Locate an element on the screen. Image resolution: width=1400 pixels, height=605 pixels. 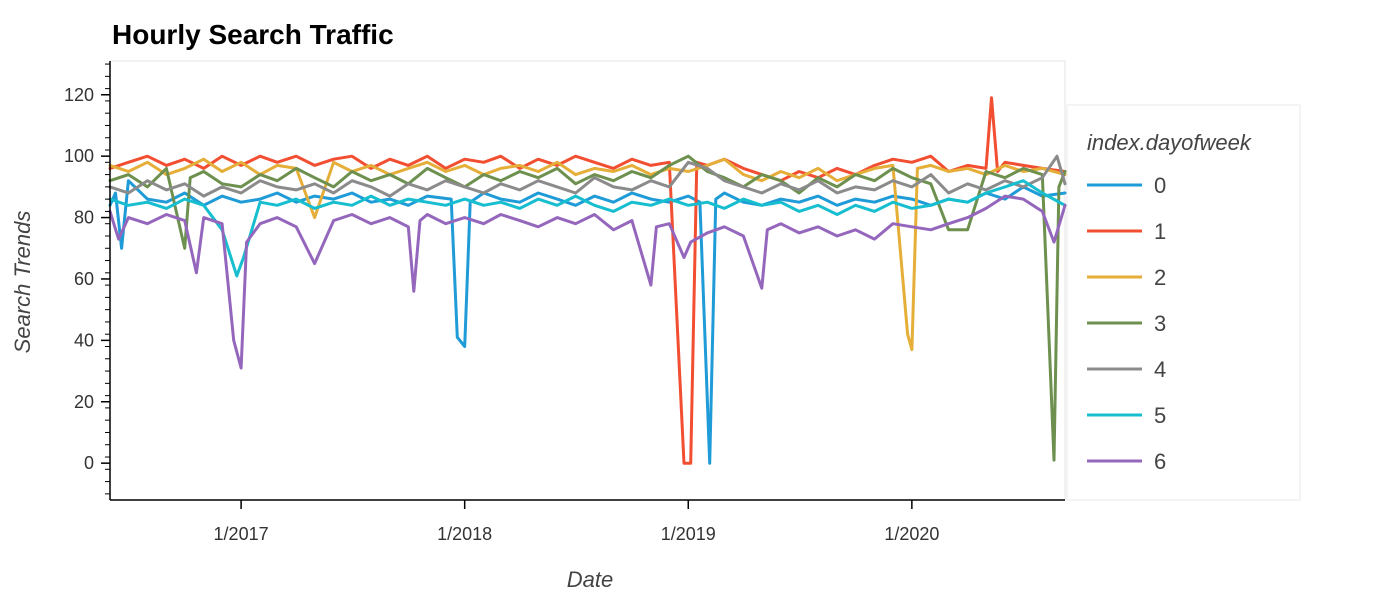
legend-label-4: 4 is located at coordinates (1160, 369).